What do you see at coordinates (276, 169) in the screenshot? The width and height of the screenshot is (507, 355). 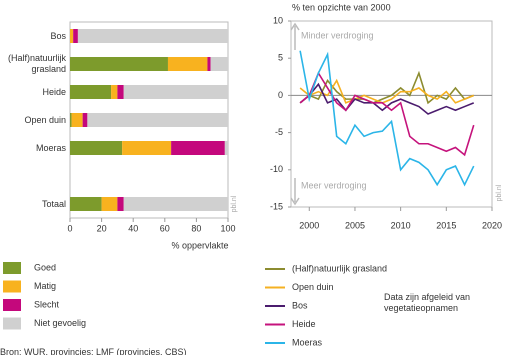 I see `y-tick-label: -10` at bounding box center [276, 169].